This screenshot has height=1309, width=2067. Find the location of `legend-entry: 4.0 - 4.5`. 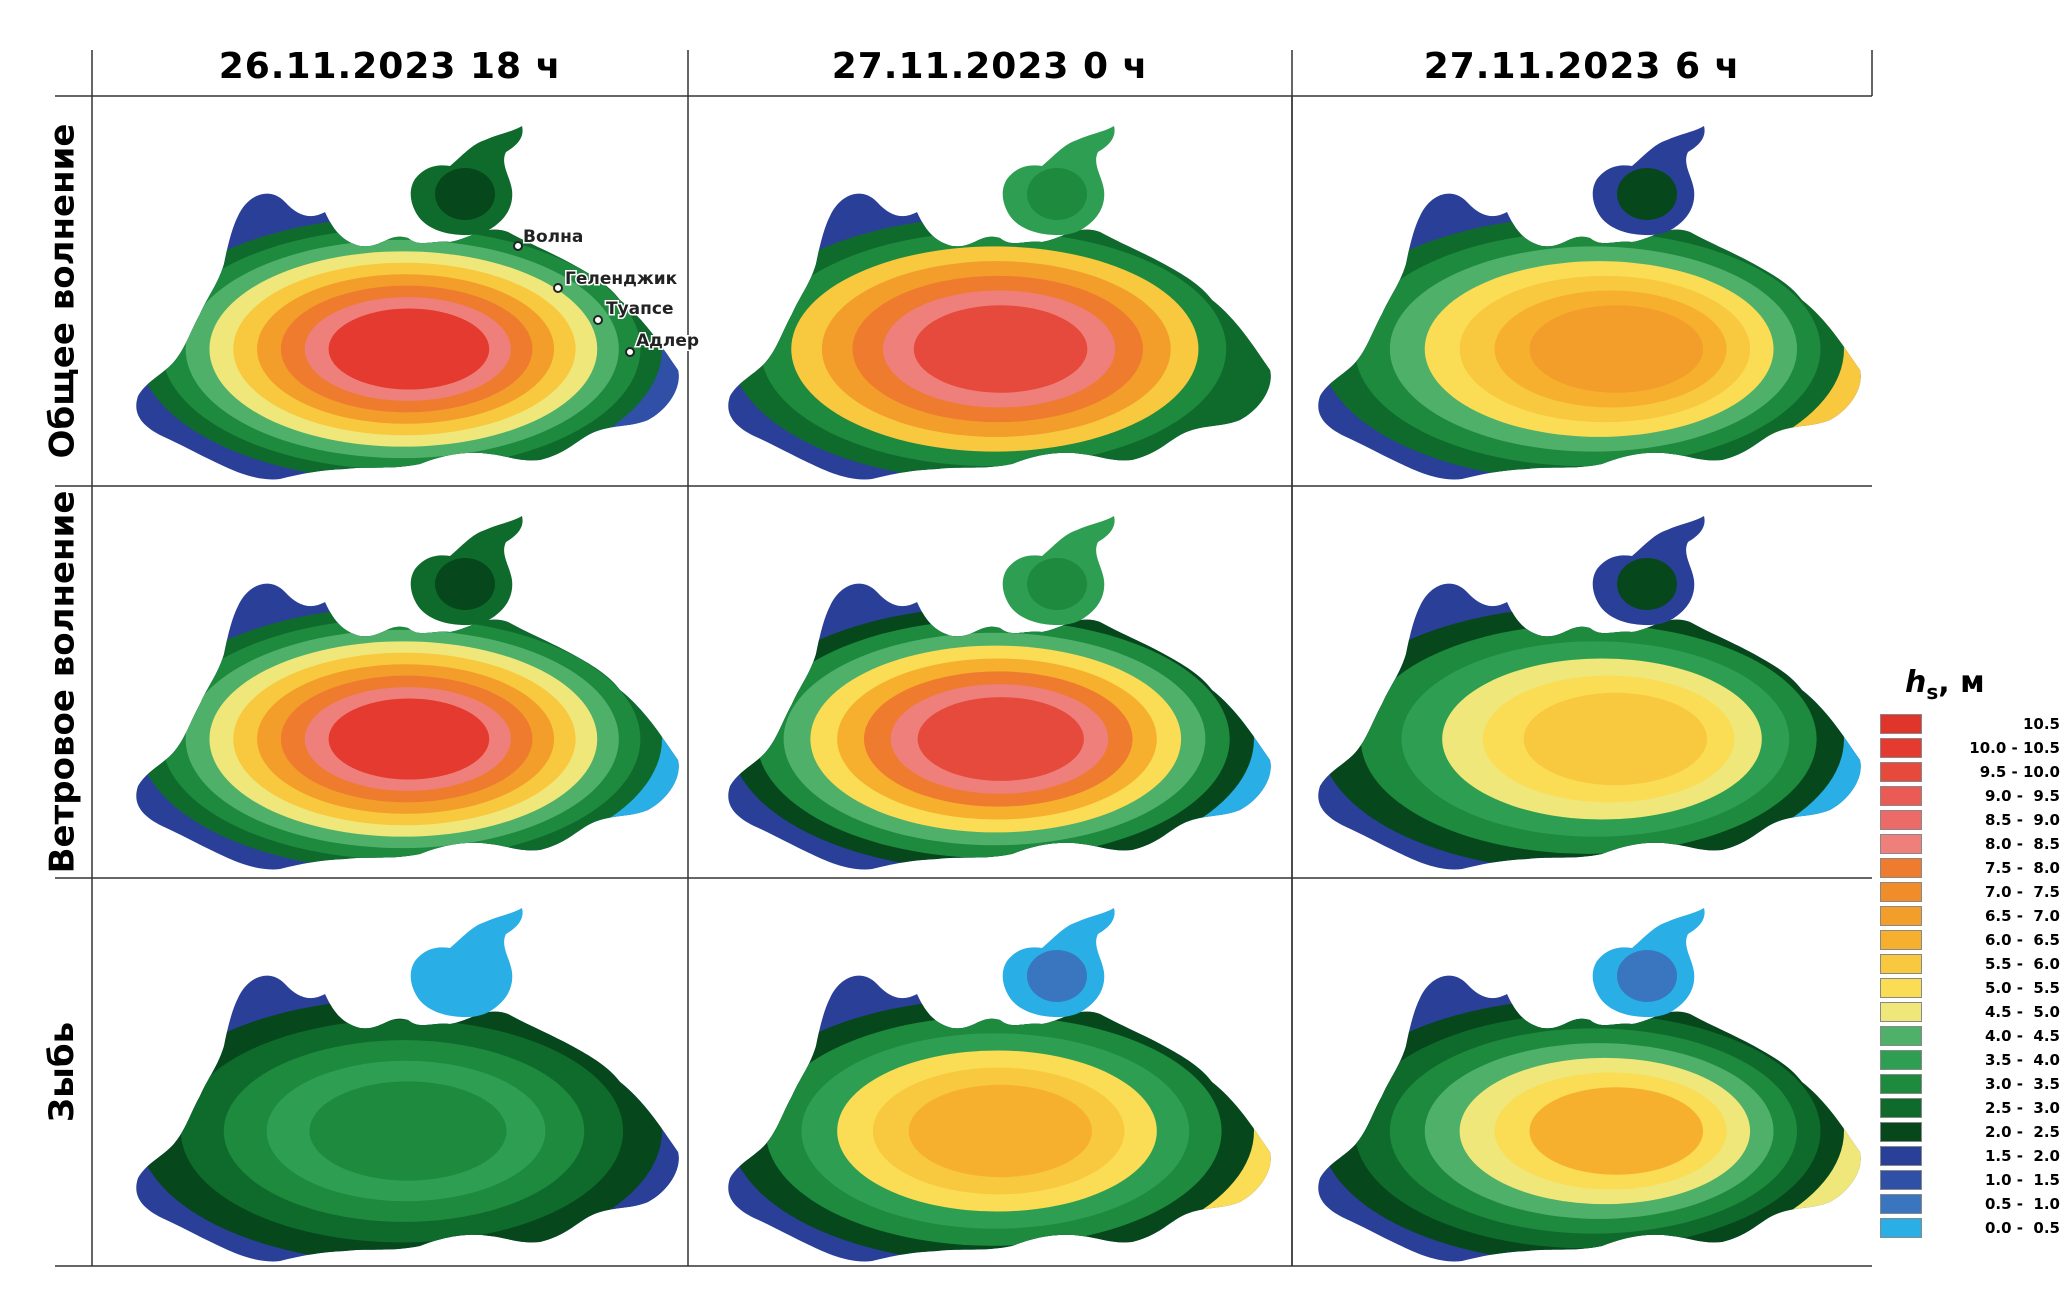

legend-entry: 4.0 - 4.5 is located at coordinates (1970, 1036).